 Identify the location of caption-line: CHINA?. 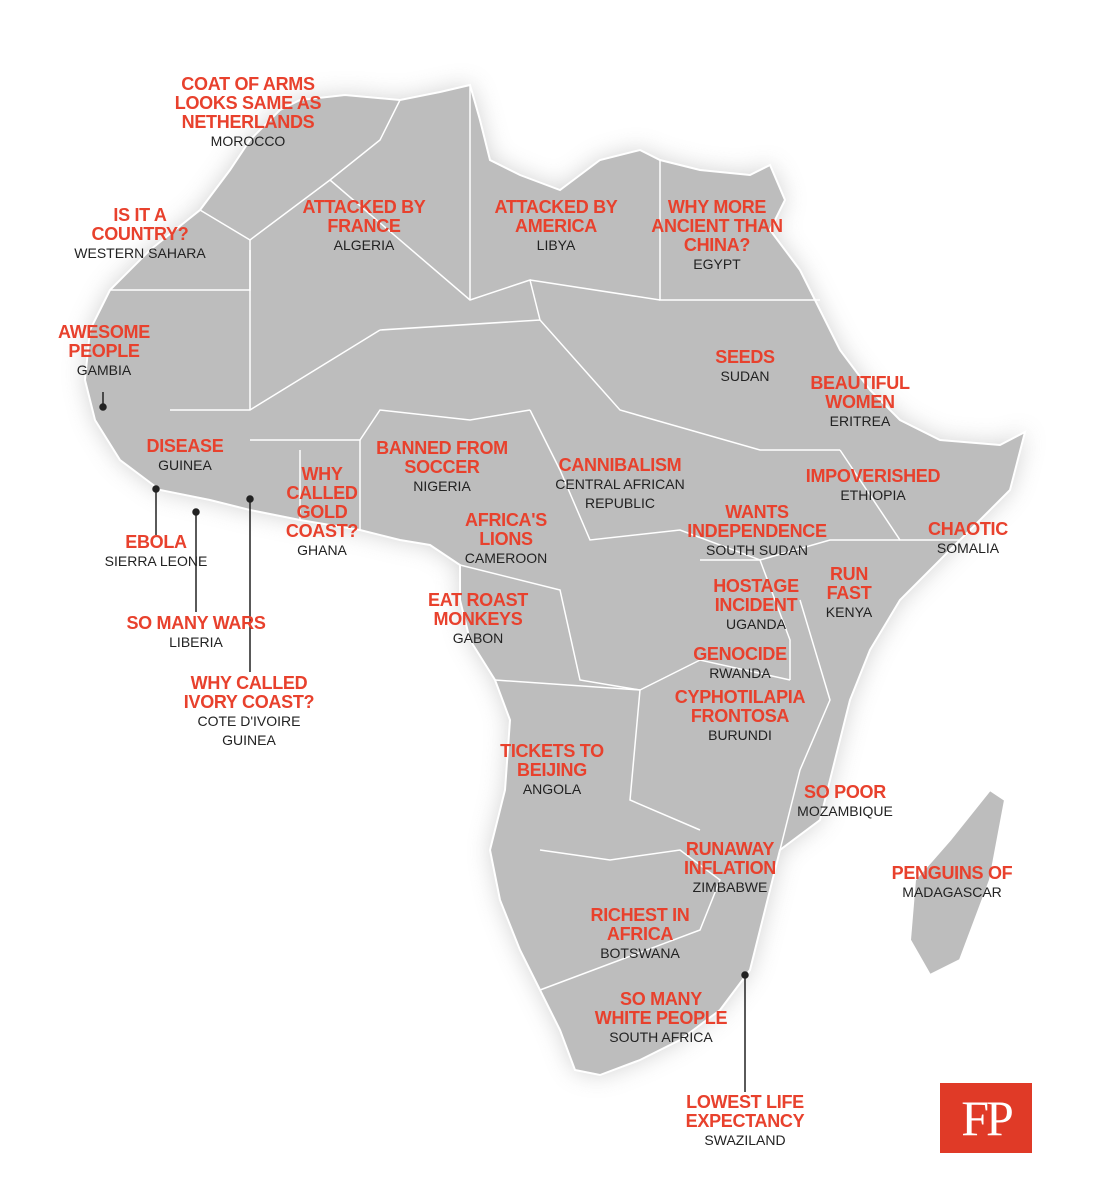
(717, 245).